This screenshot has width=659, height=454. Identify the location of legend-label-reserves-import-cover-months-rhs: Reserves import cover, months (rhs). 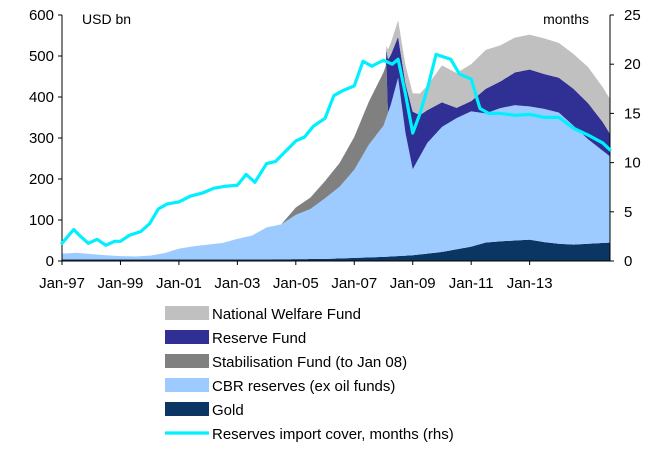
(333, 434).